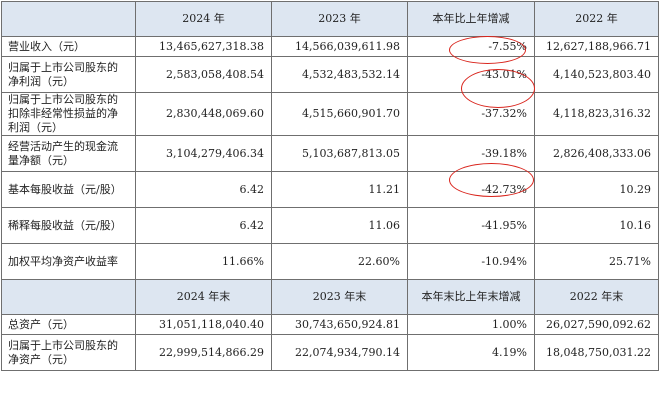 The width and height of the screenshot is (660, 415). Describe the element at coordinates (596, 261) in the screenshot. I see `cell-value: 25.71%` at that location.